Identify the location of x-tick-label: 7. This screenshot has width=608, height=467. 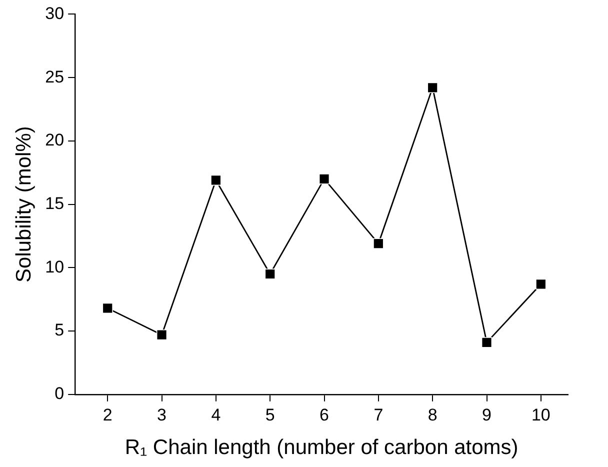
(379, 414).